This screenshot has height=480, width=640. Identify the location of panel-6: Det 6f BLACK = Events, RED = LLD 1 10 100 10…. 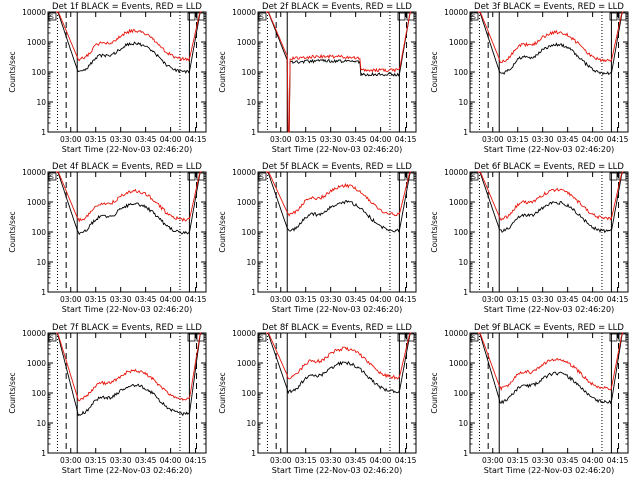
(529, 238).